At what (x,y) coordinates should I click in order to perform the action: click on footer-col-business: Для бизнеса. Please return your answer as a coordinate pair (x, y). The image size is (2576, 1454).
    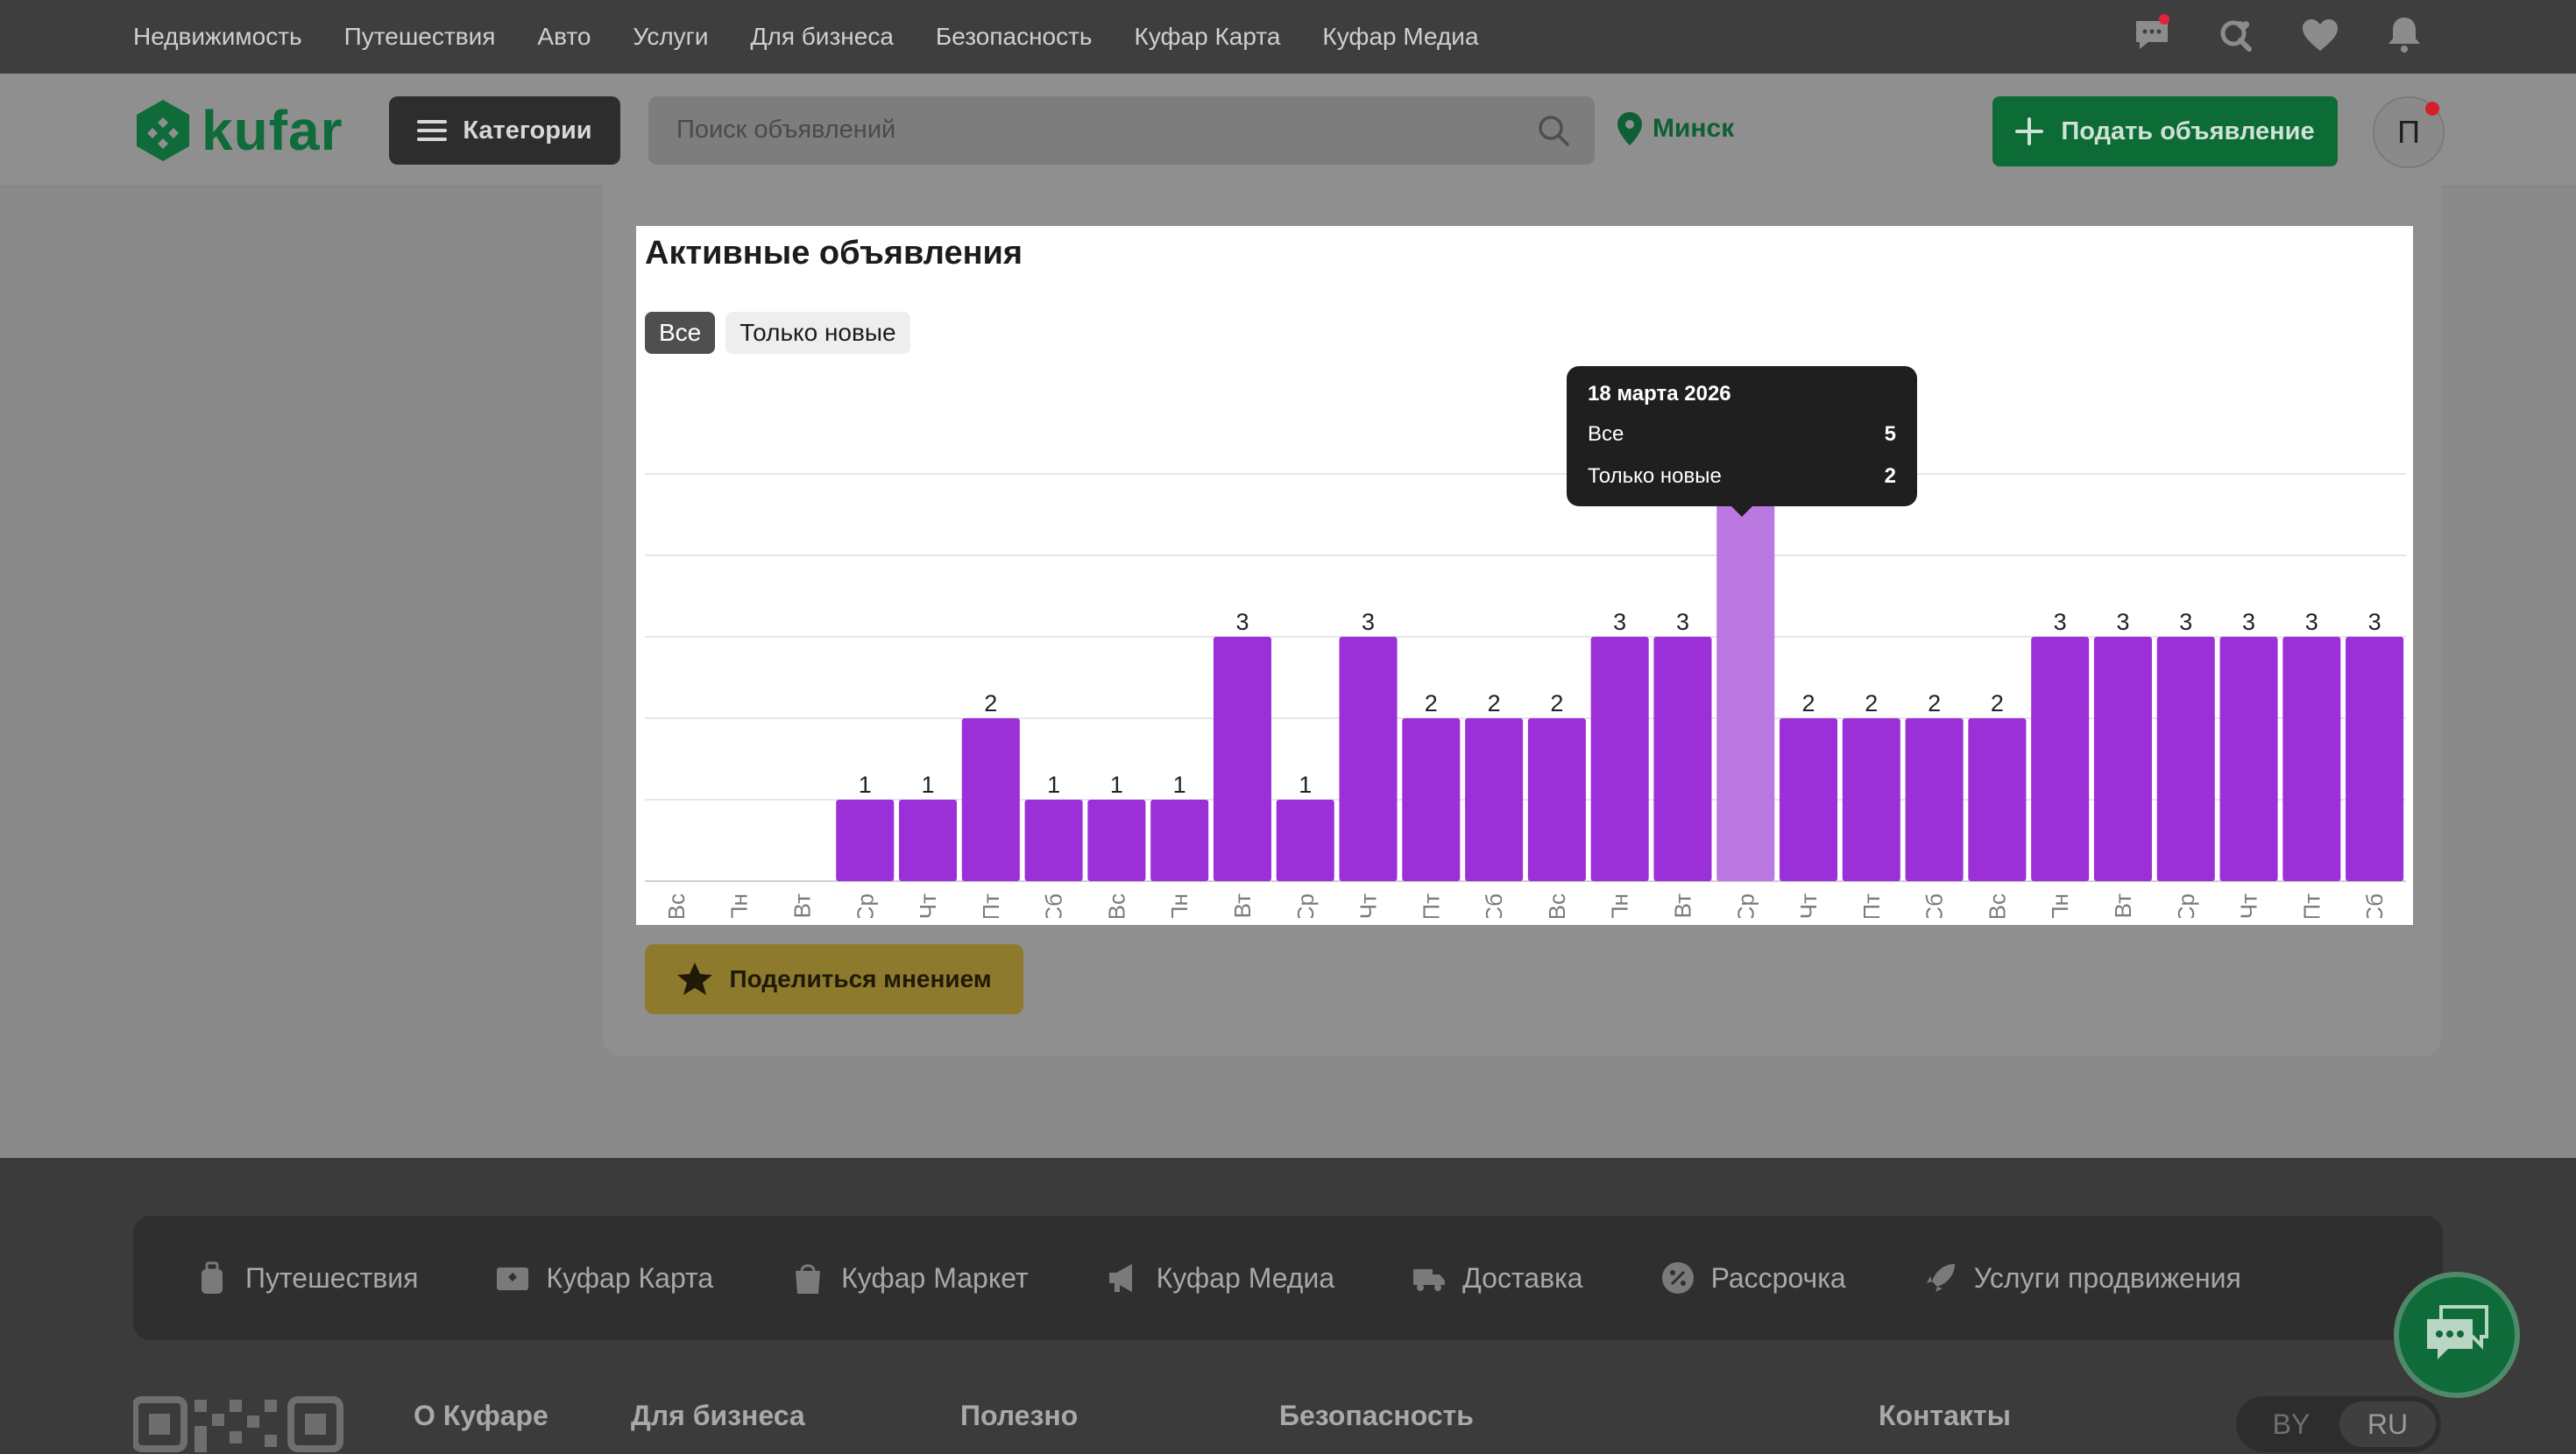
    Looking at the image, I should click on (718, 1415).